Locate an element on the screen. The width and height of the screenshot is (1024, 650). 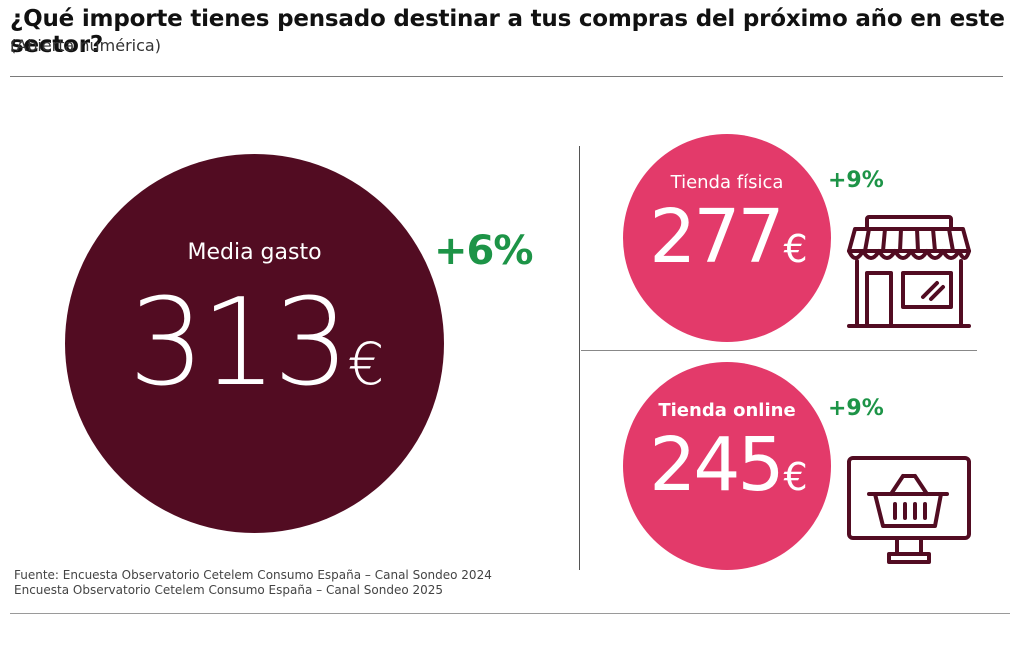
vertical-divider is located at coordinates (579, 358).